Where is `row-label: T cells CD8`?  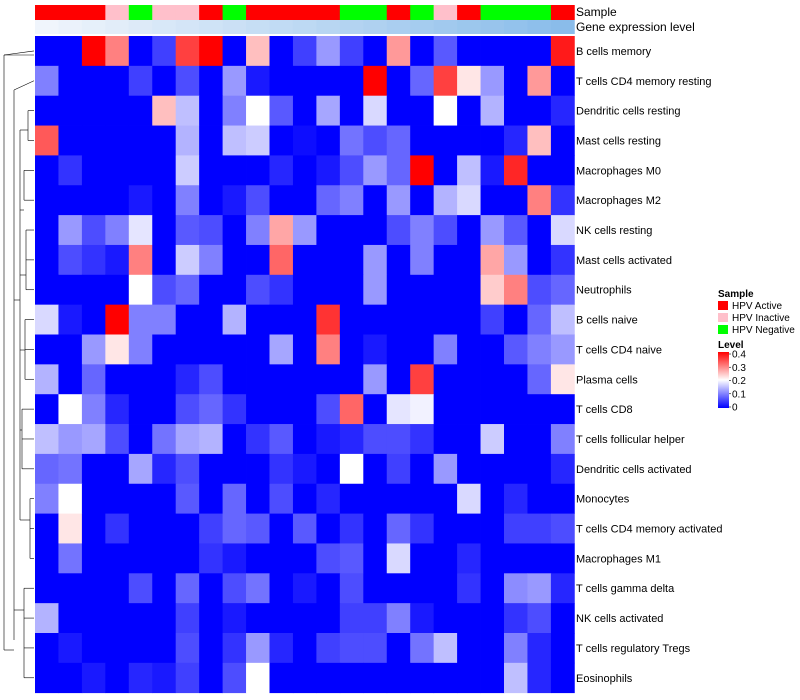
row-label: T cells CD8 is located at coordinates (604, 410).